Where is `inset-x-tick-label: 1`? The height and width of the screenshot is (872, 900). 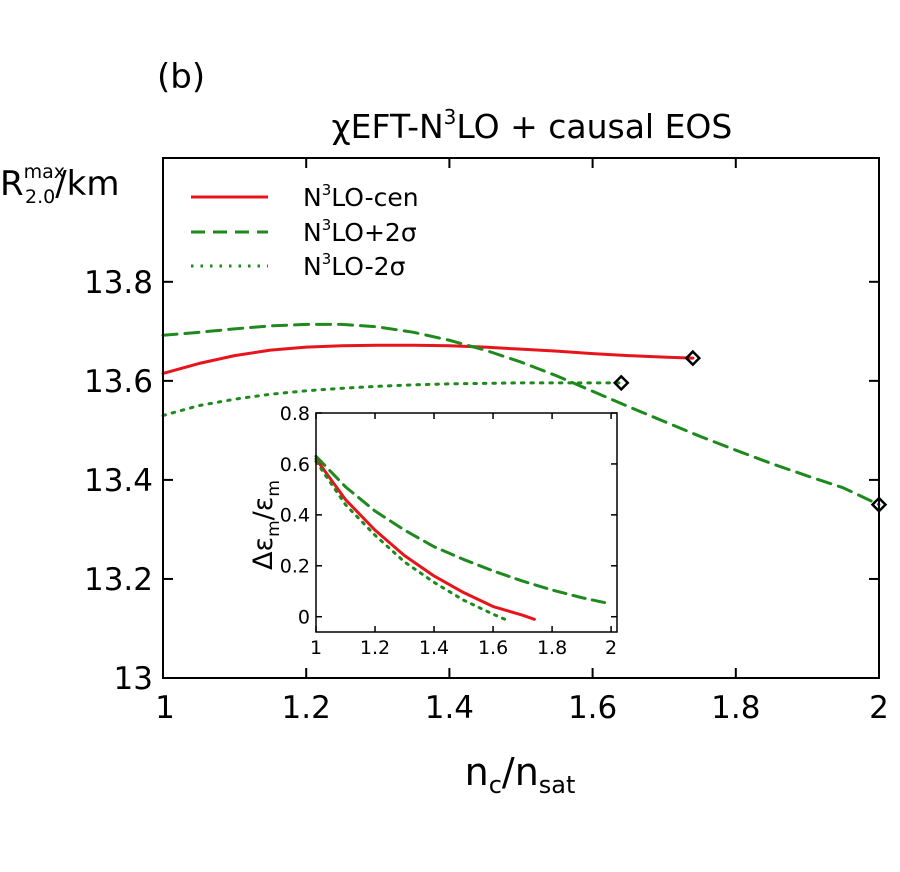
inset-x-tick-label: 1 is located at coordinates (316, 648).